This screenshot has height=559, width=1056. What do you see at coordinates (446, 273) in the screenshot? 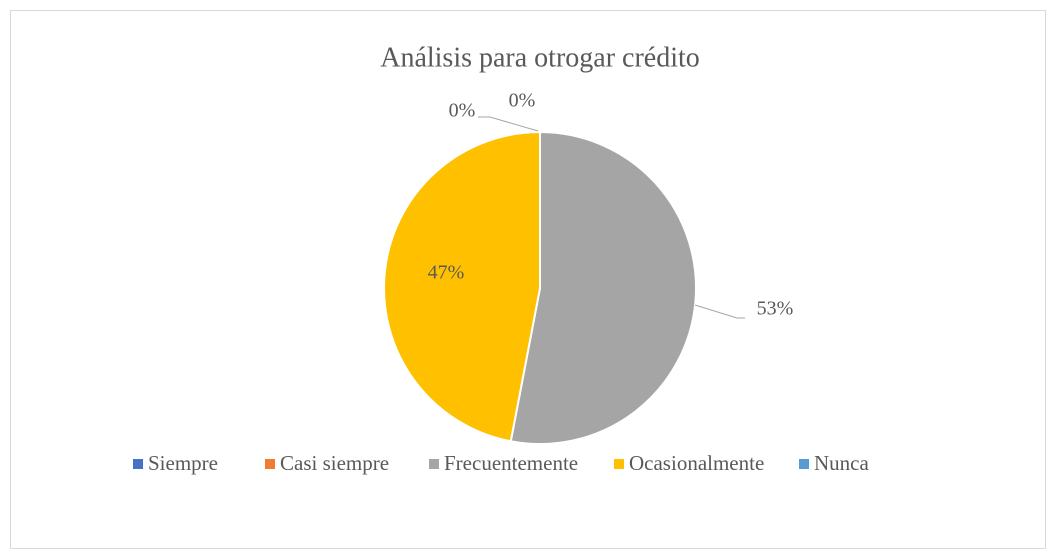
I see `data-label: 47%` at bounding box center [446, 273].